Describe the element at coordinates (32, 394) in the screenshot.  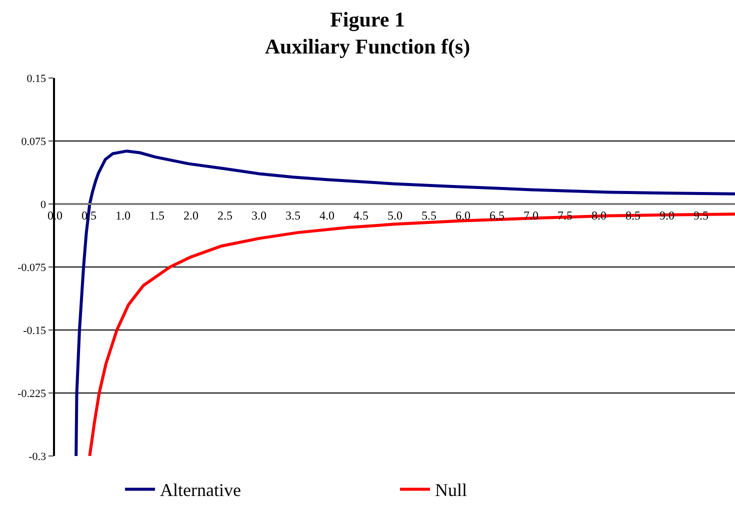
I see `y-tick-label: -0.225` at that location.